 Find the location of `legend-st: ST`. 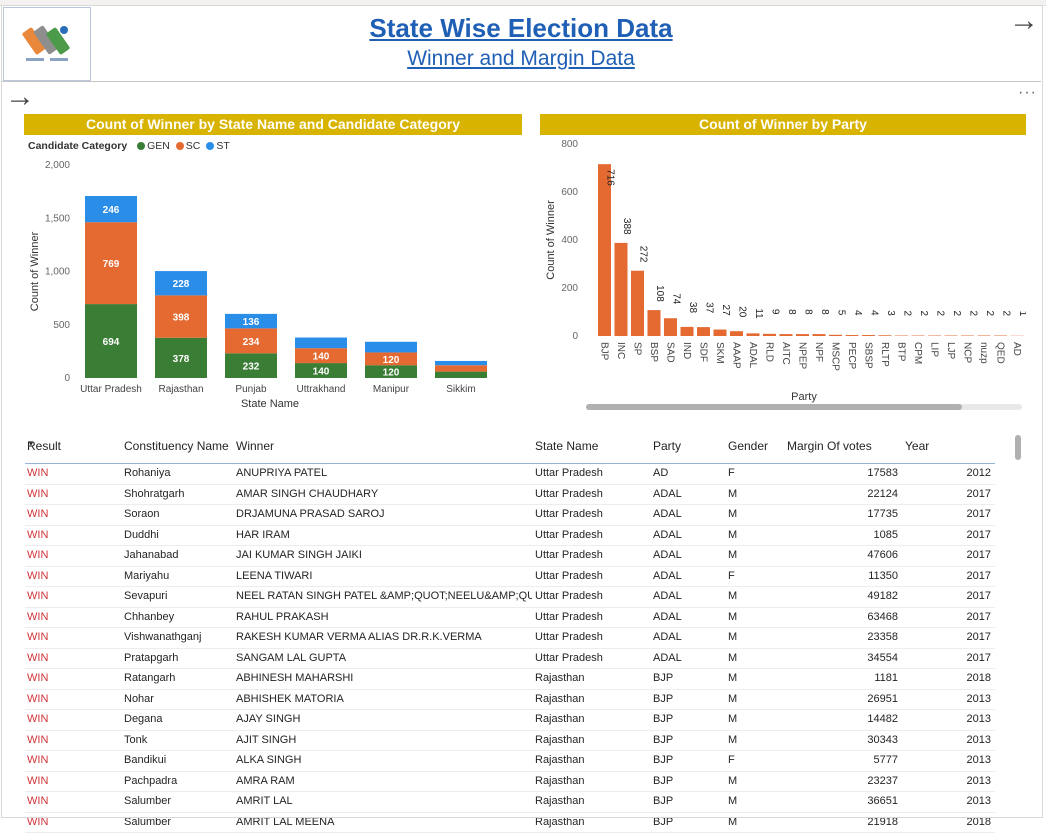

legend-st: ST is located at coordinates (222, 146).